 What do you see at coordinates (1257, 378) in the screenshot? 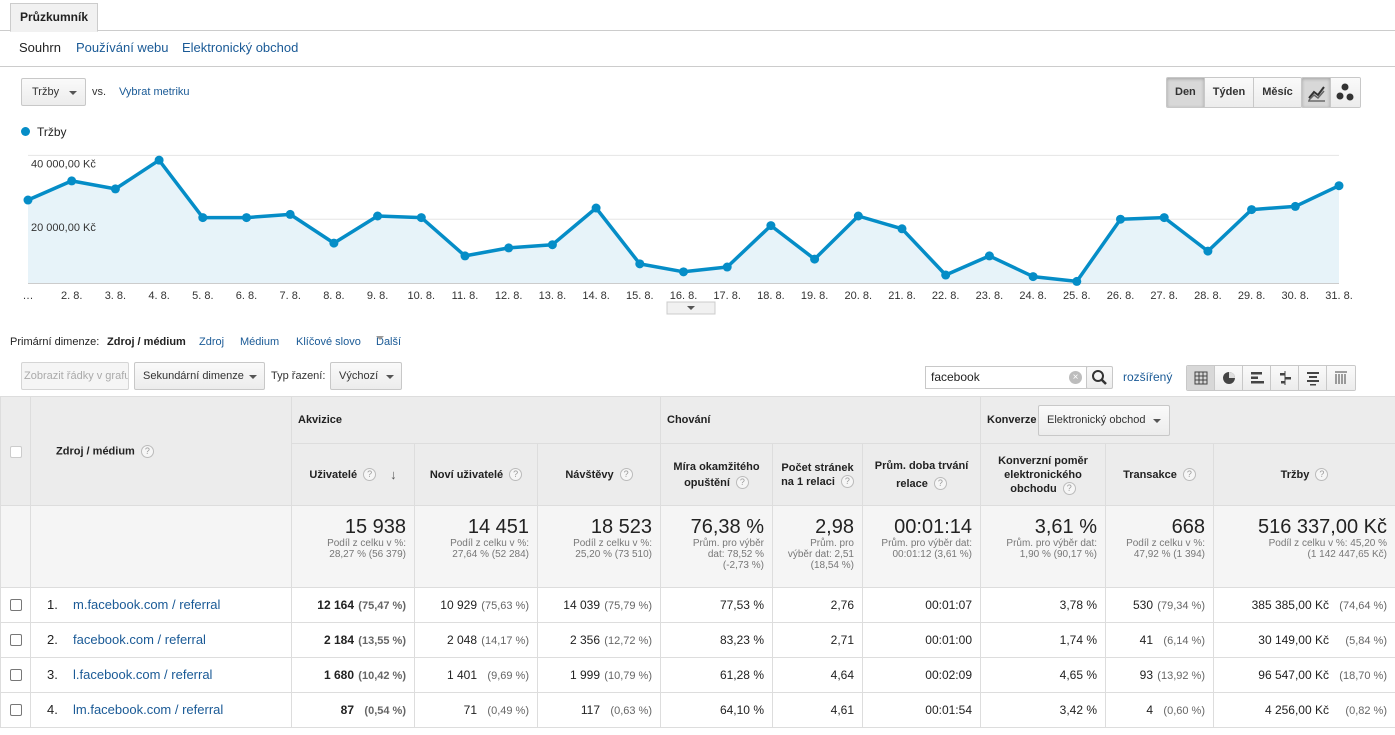
I see `view-performance-button` at bounding box center [1257, 378].